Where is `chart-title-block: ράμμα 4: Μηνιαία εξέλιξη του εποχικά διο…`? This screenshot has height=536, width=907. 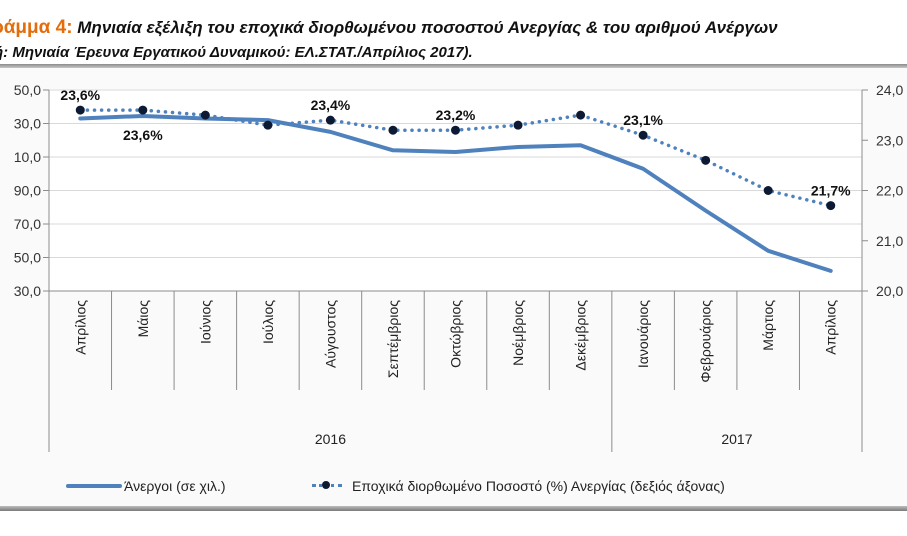 chart-title-block: ράμμα 4: Μηνιαία εξέλιξη του εποχικά διο… is located at coordinates (453, 34).